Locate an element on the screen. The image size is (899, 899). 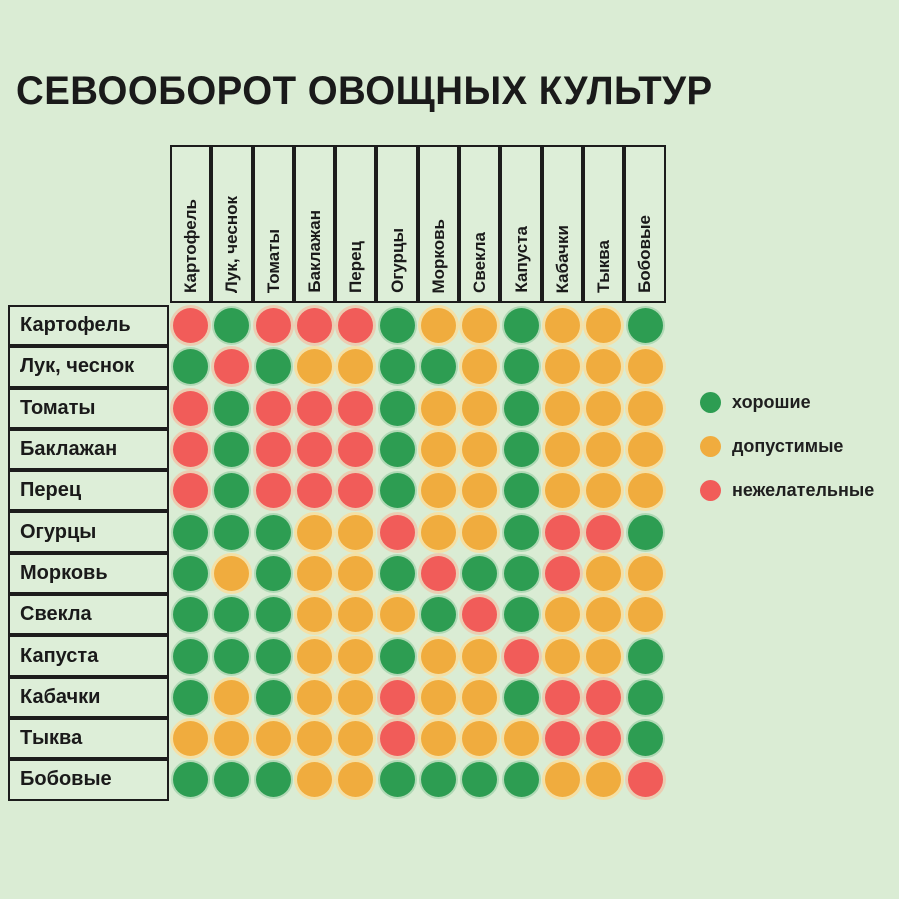
row-label-text: Томаты is located at coordinates (58, 407).